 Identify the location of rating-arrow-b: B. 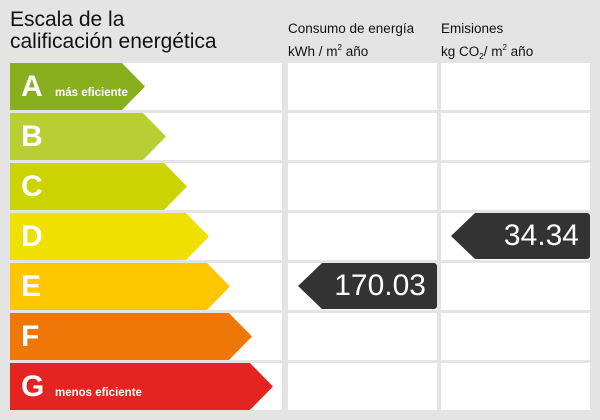
(88, 136).